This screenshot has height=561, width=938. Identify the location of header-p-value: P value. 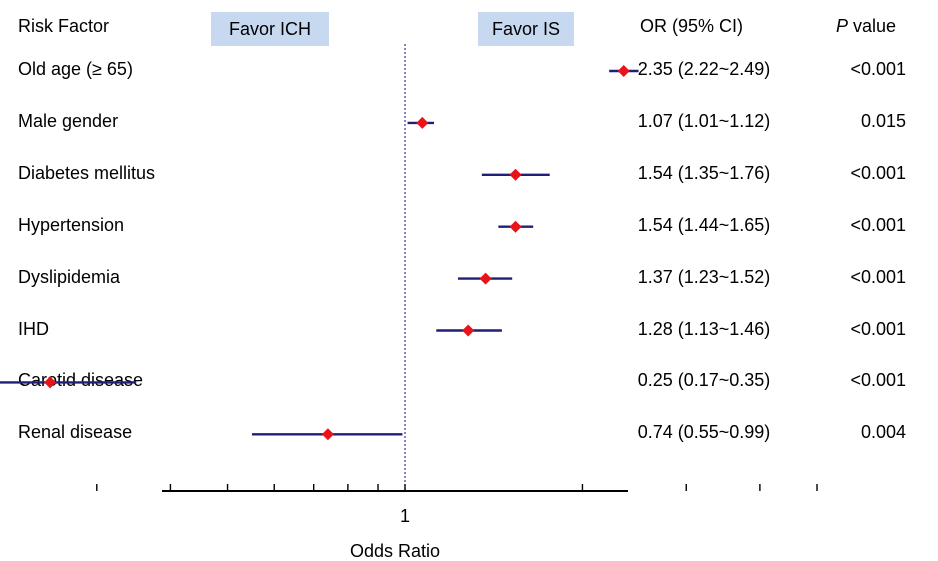
(866, 26).